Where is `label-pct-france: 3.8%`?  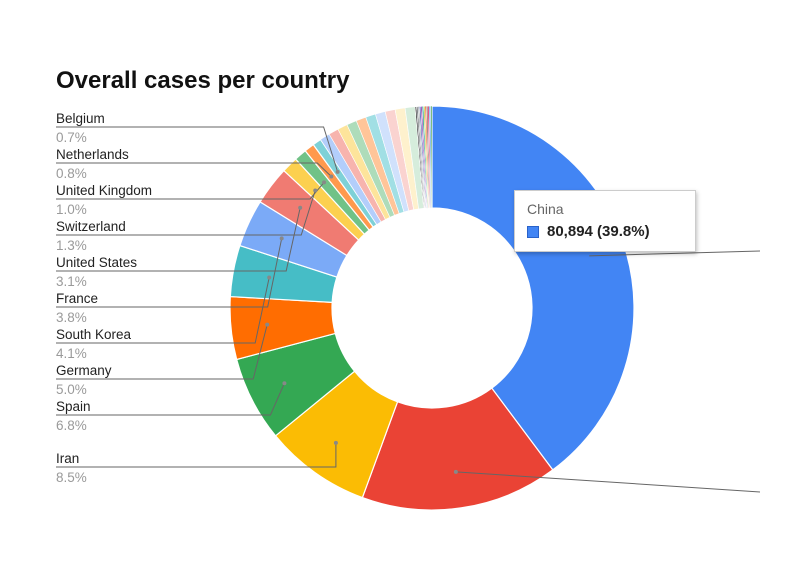
label-pct-france: 3.8% is located at coordinates (71, 317).